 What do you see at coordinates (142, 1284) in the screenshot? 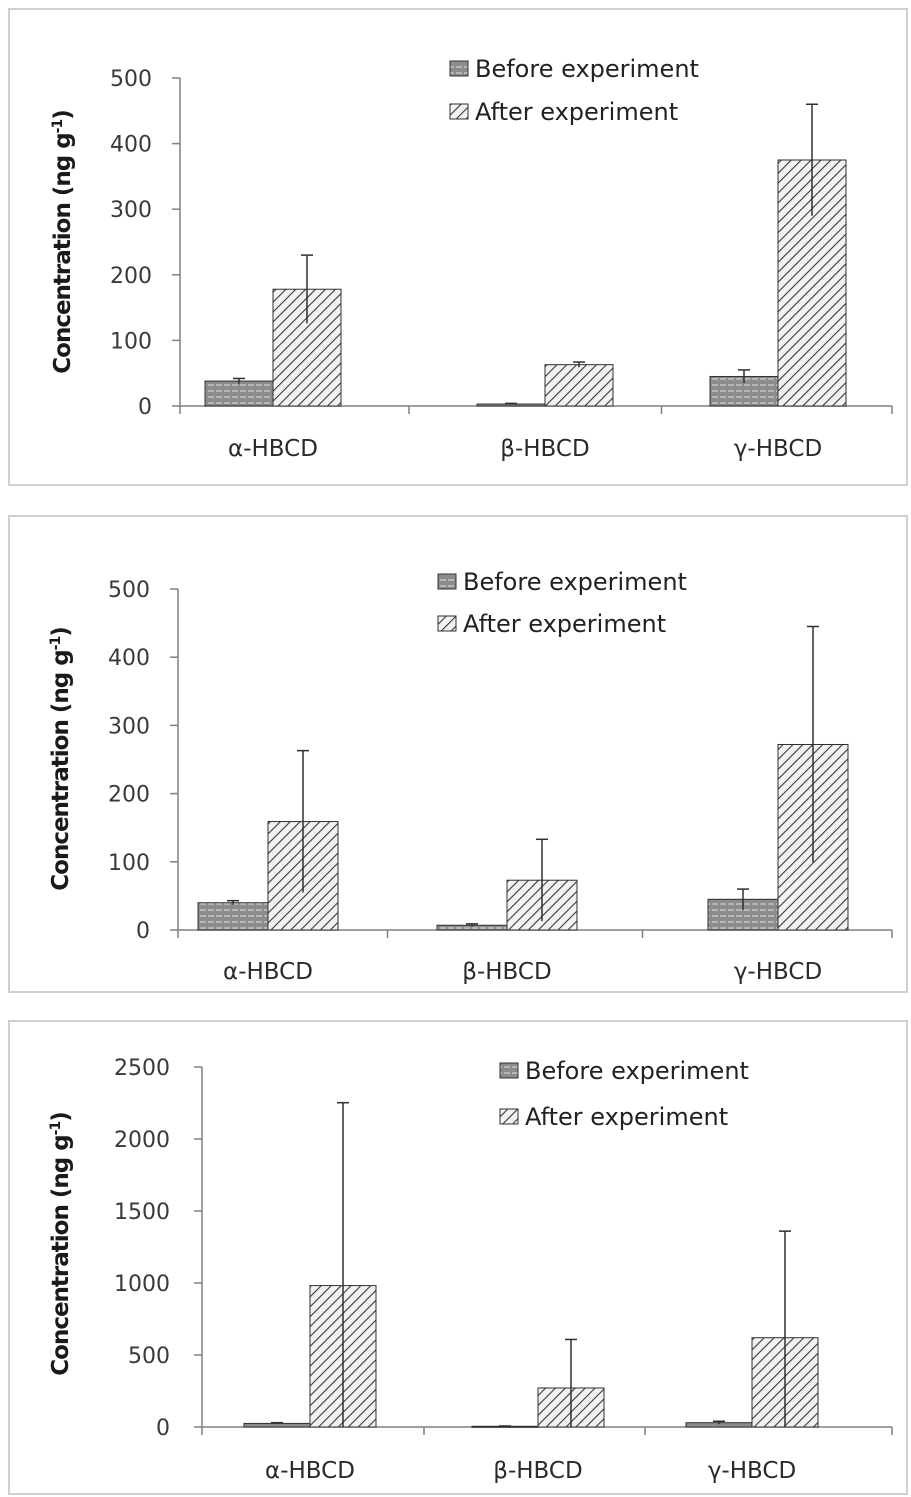
I see `y-tick-label: 1000` at bounding box center [142, 1284].